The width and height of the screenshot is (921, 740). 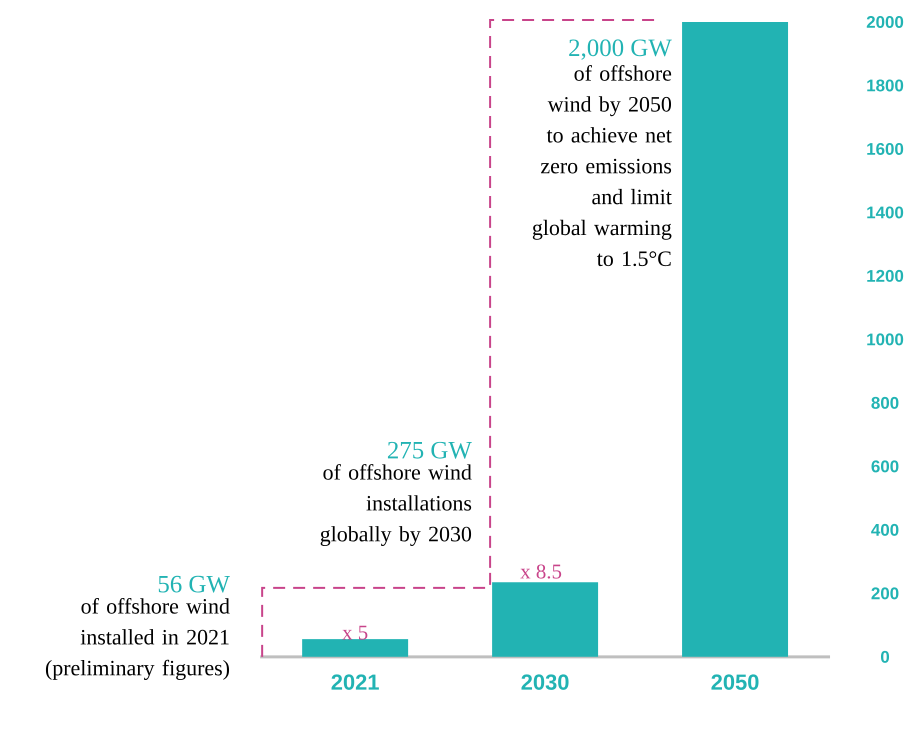 I want to click on annotation: x 8.5, so click(x=541, y=571).